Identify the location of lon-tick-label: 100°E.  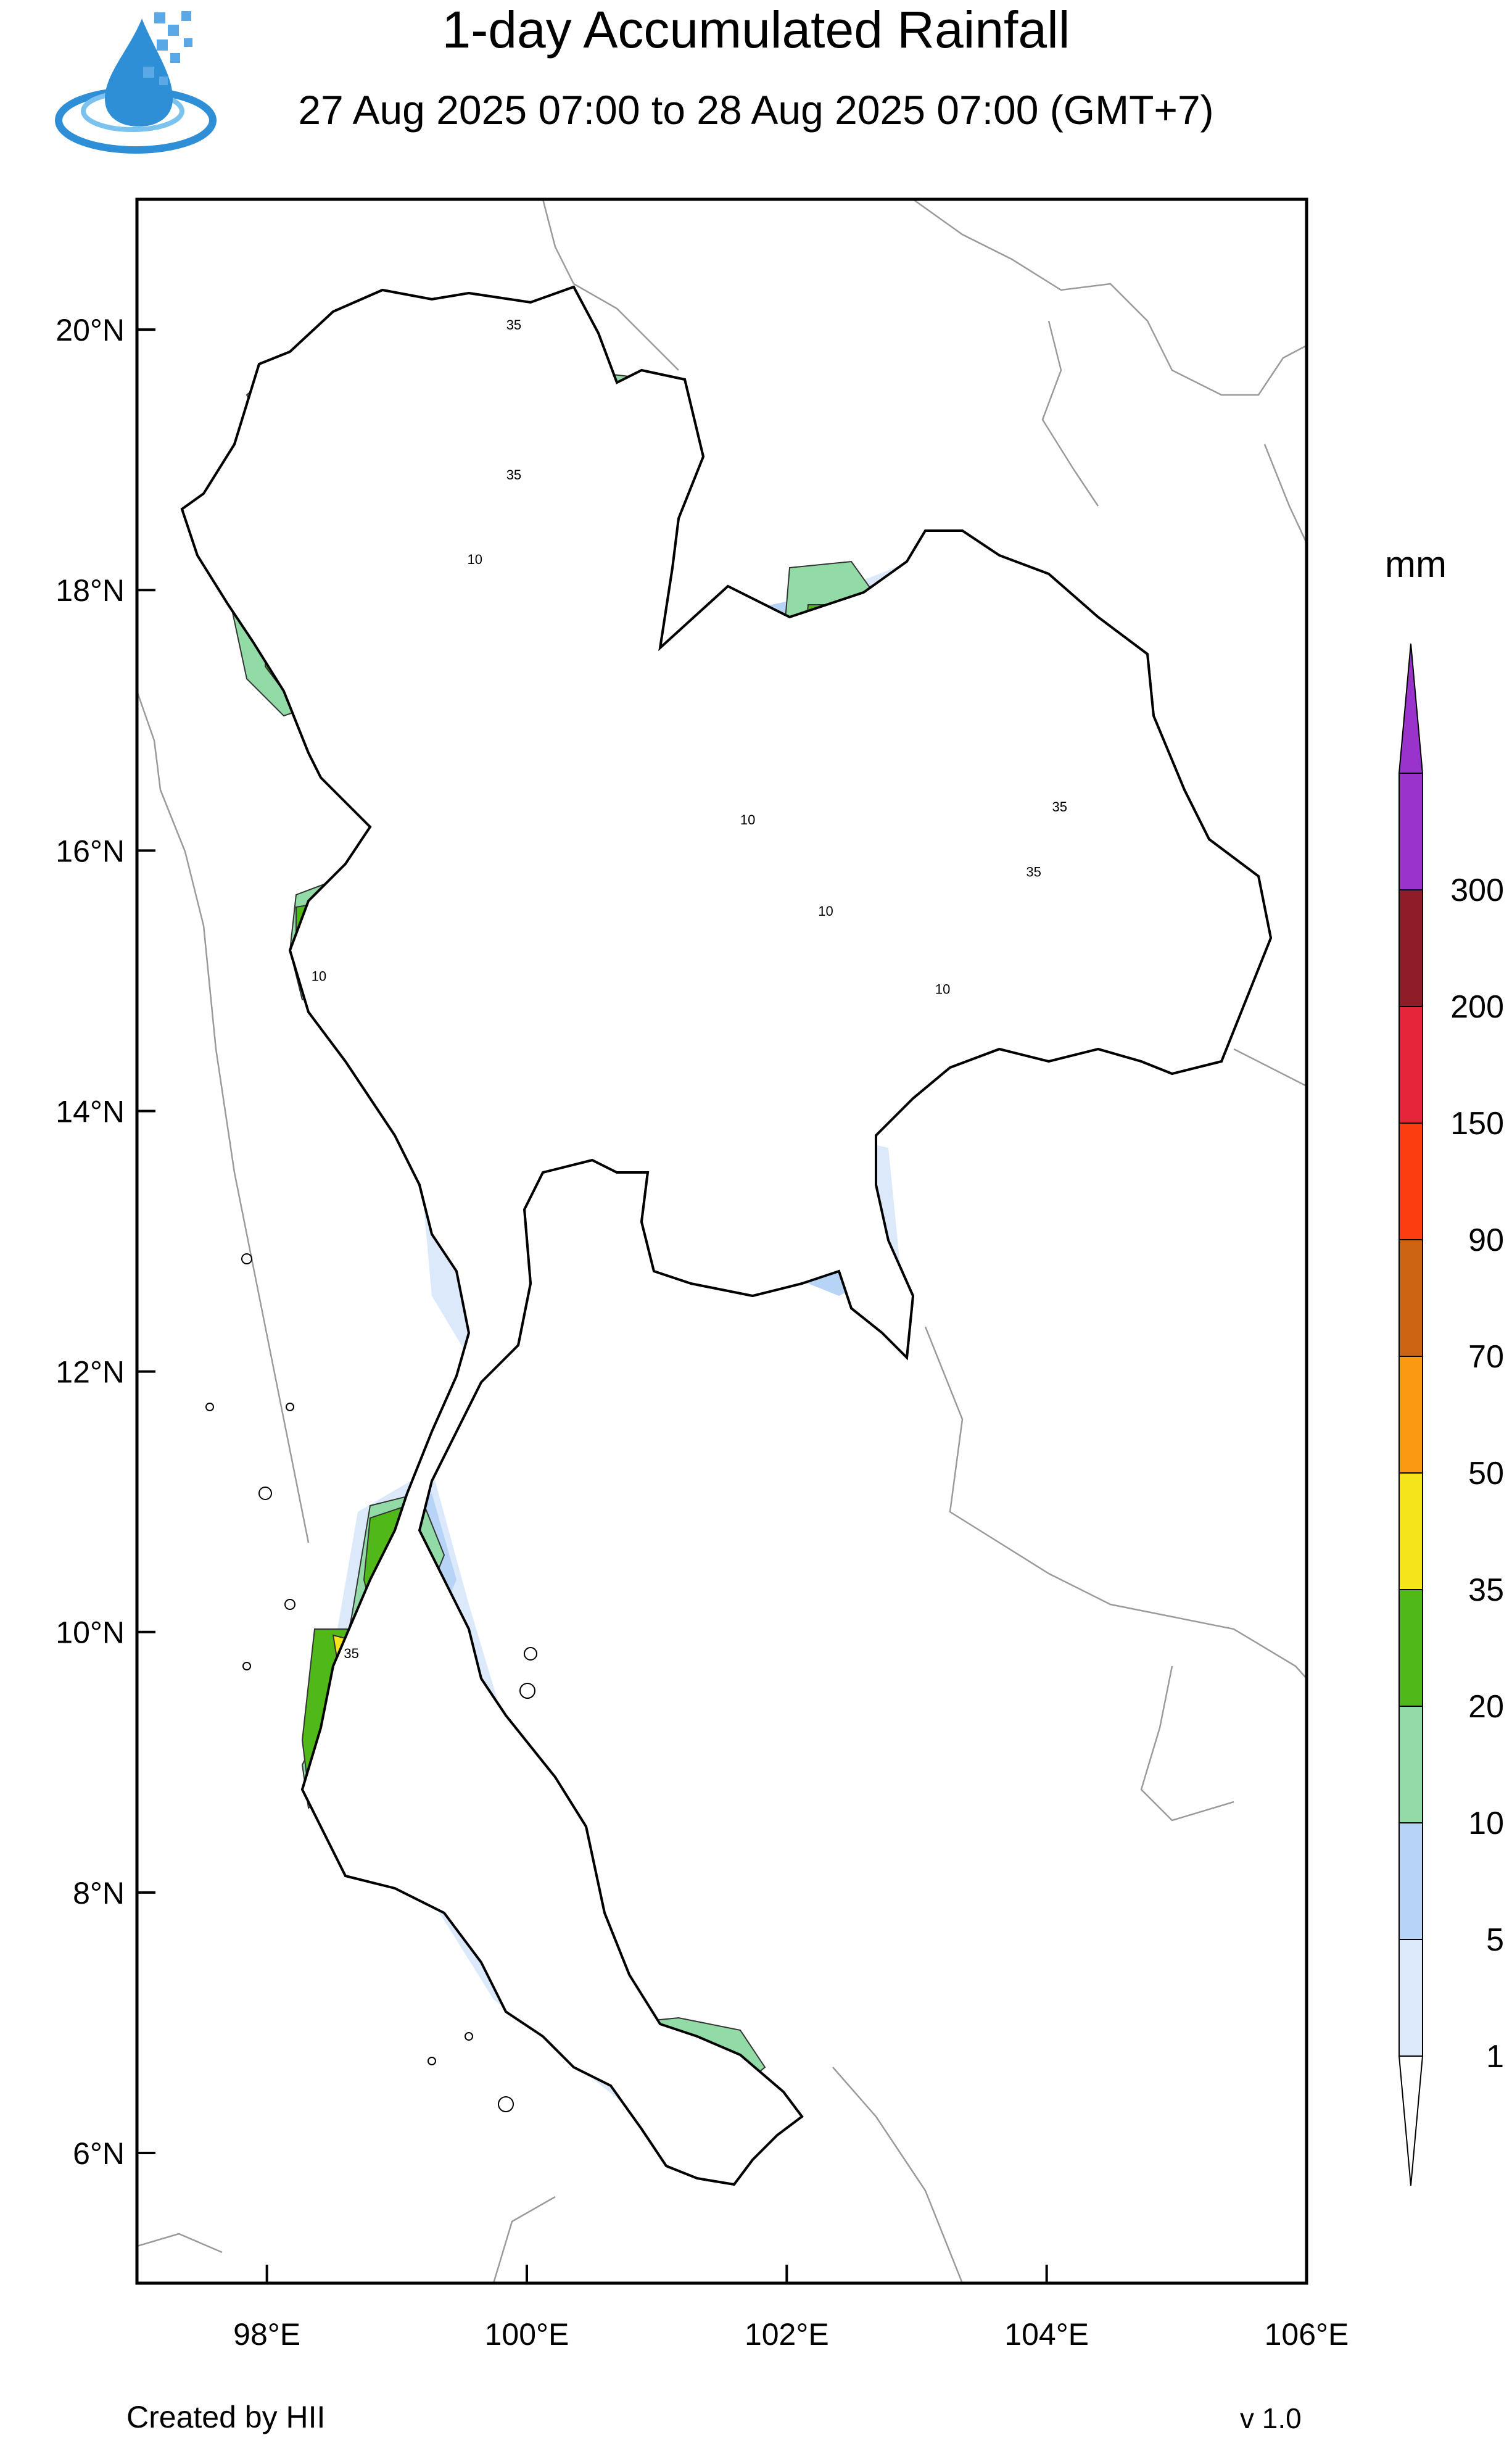
(527, 2334).